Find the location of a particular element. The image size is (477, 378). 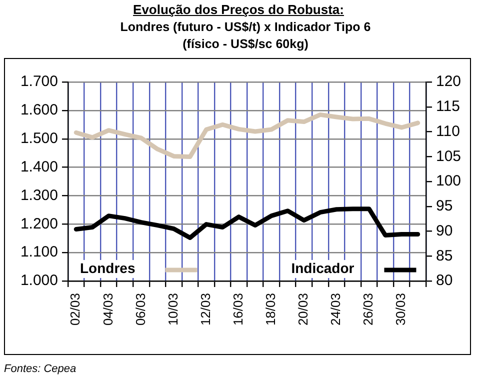

y-tick-label: 1.700 is located at coordinates (39, 81).